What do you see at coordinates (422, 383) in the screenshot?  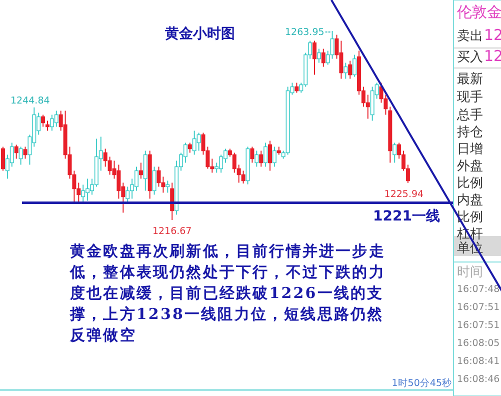 I see `text: 1时50分45秒` at bounding box center [422, 383].